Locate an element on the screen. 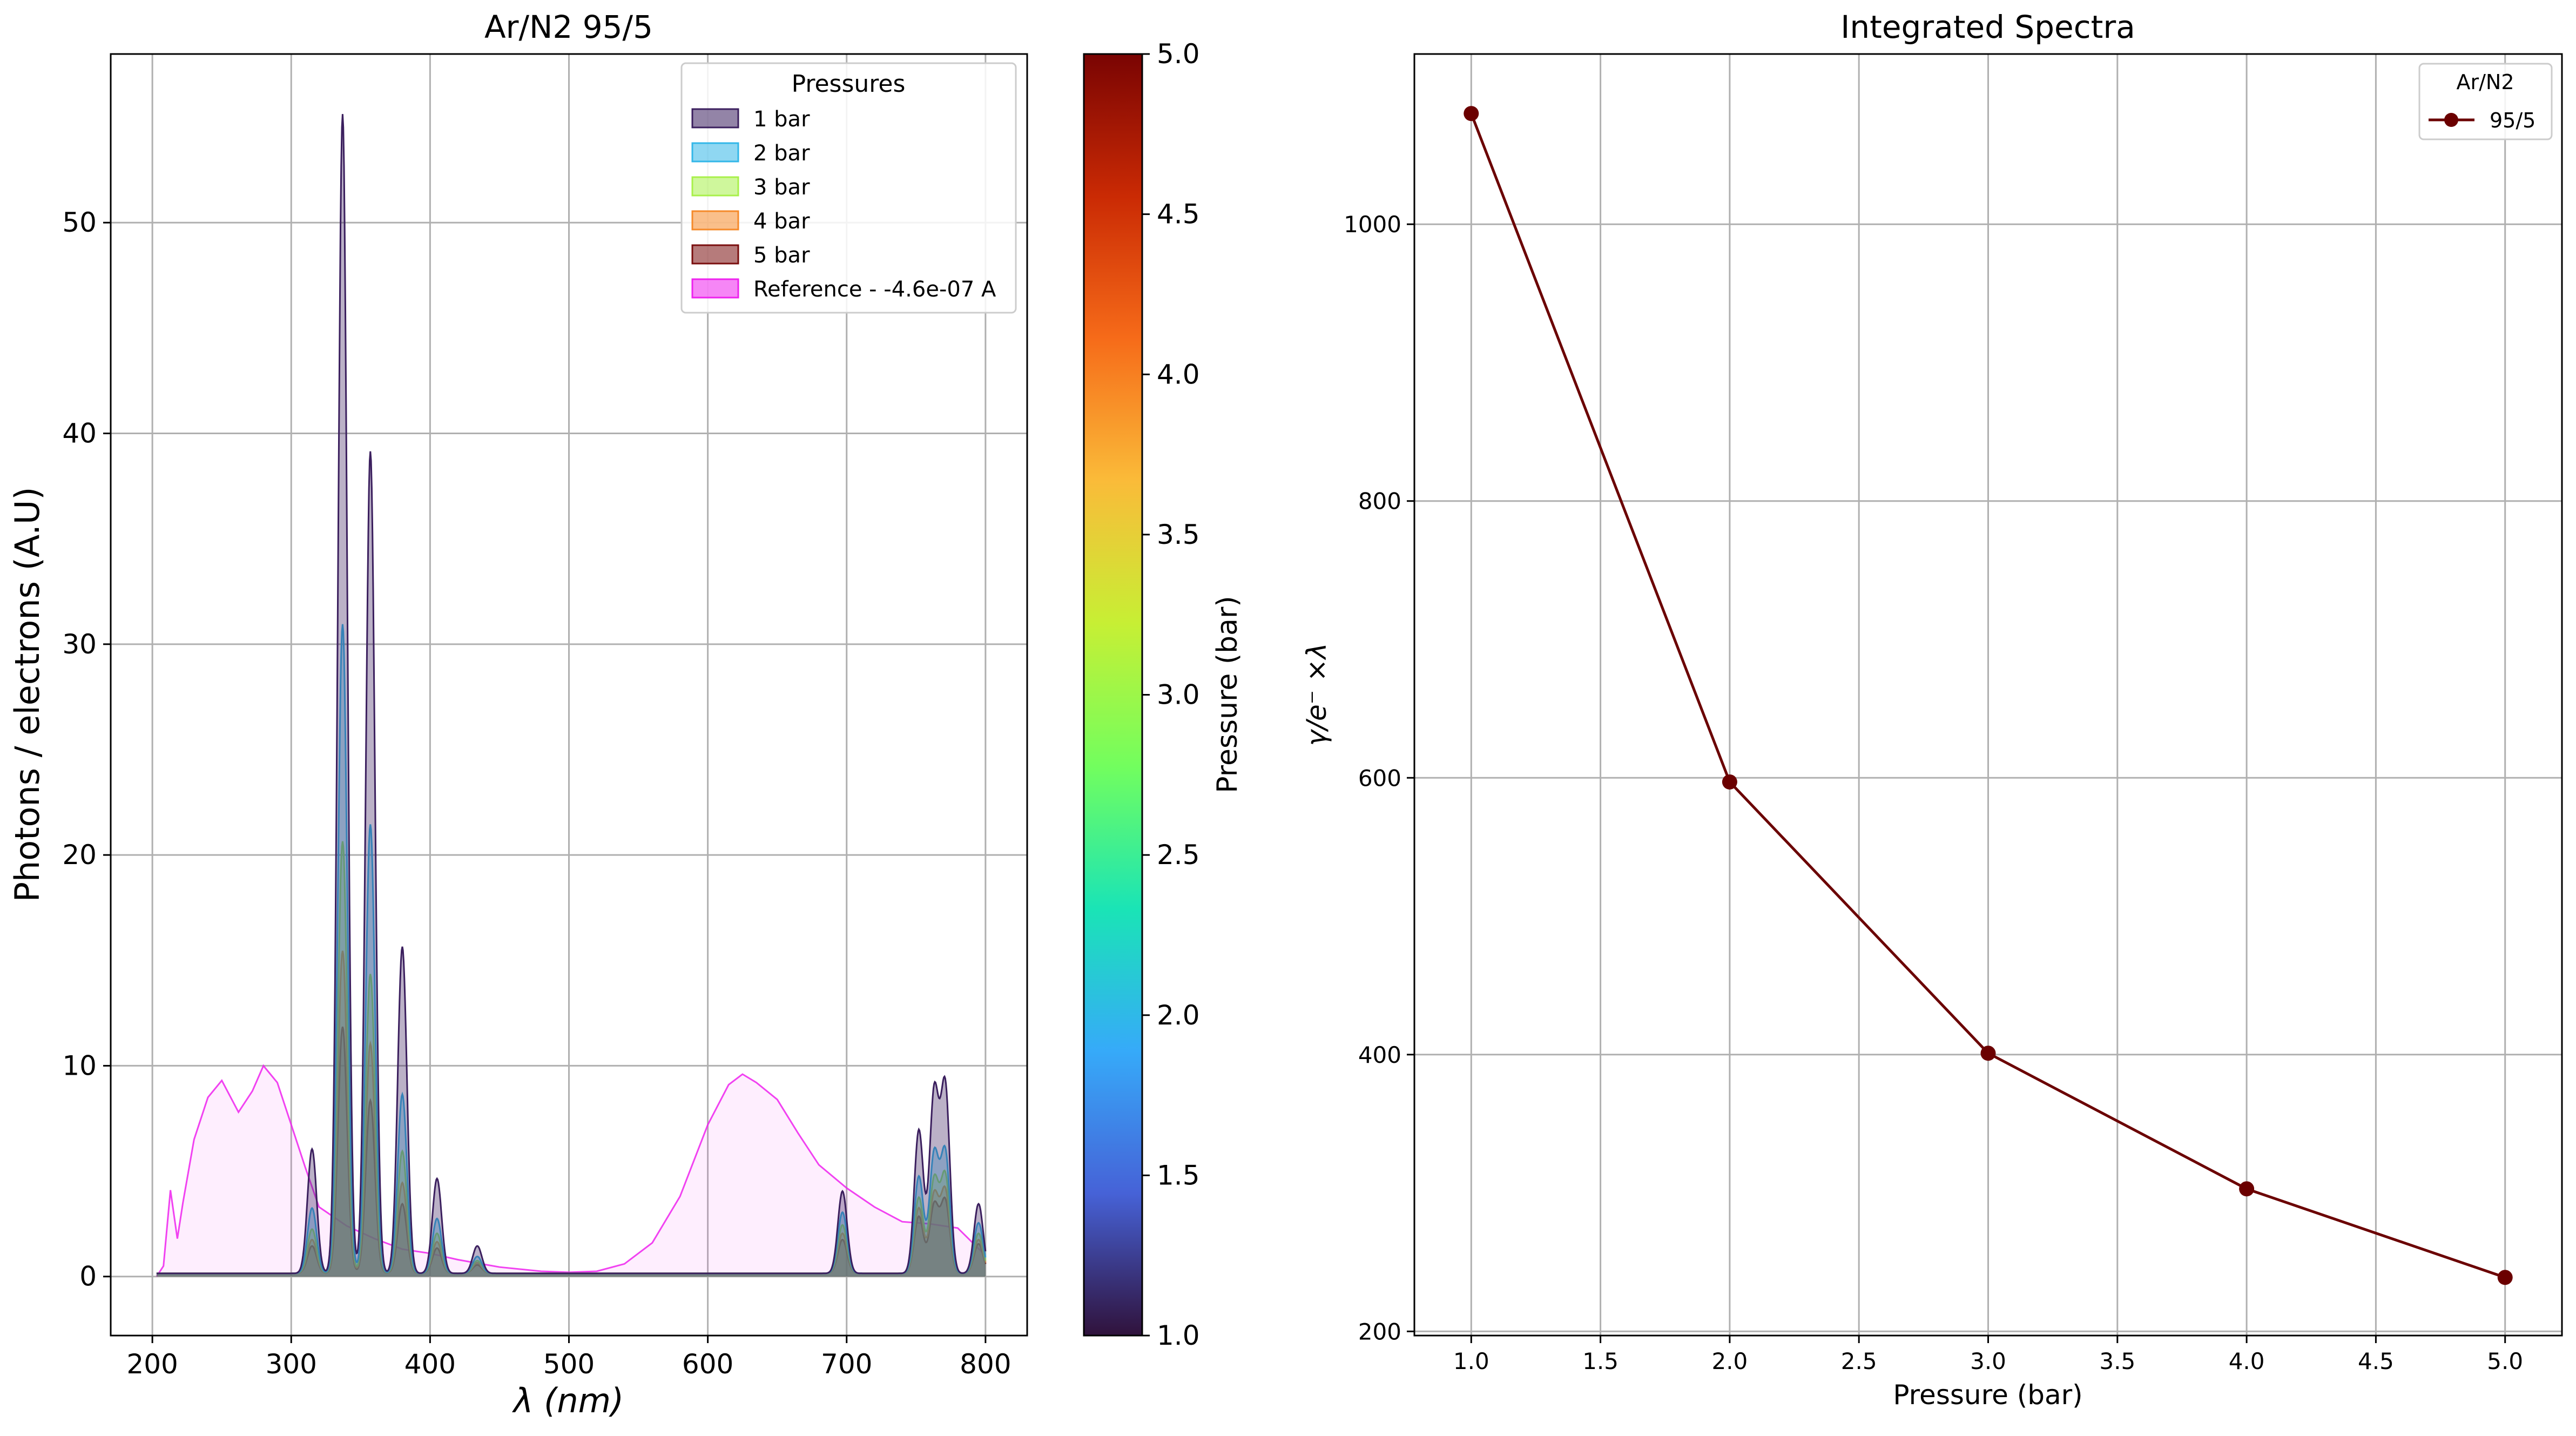 This screenshot has width=2576, height=1436. spectra-x-ticks: 200 300 400 500 600 700 800 is located at coordinates (568, 1358).